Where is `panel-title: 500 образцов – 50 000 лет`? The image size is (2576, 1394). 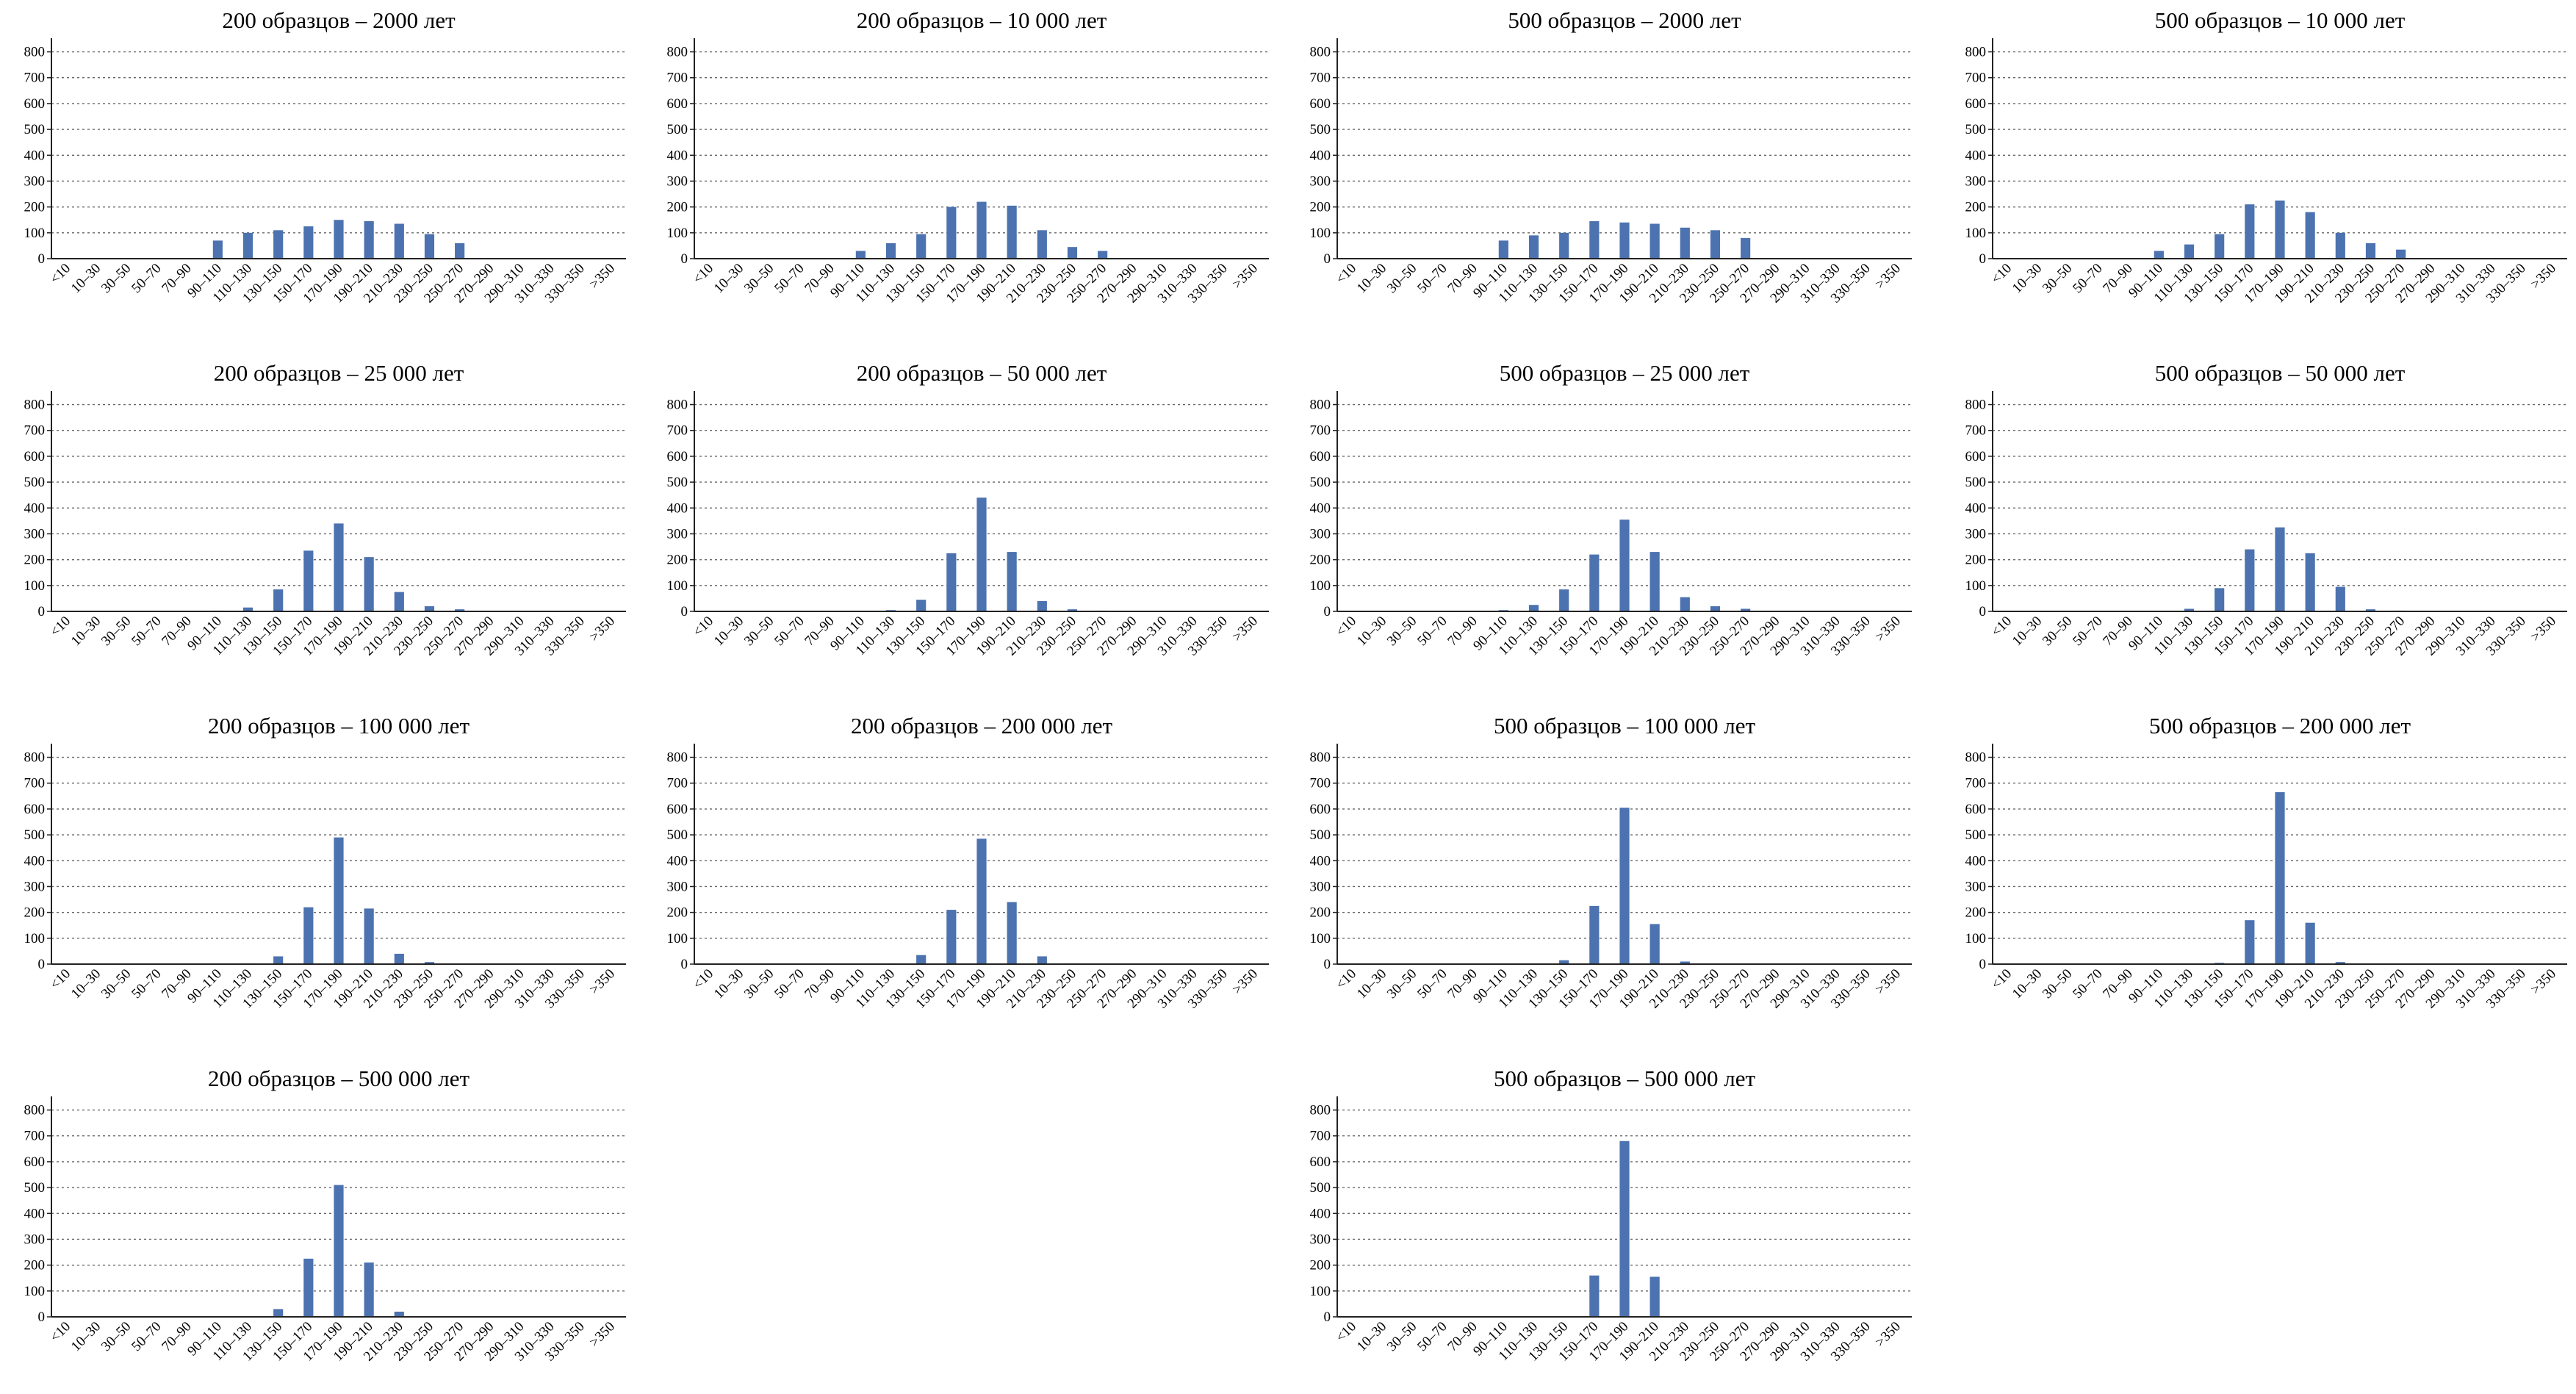
panel-title: 500 образцов – 50 000 лет is located at coordinates (2280, 373).